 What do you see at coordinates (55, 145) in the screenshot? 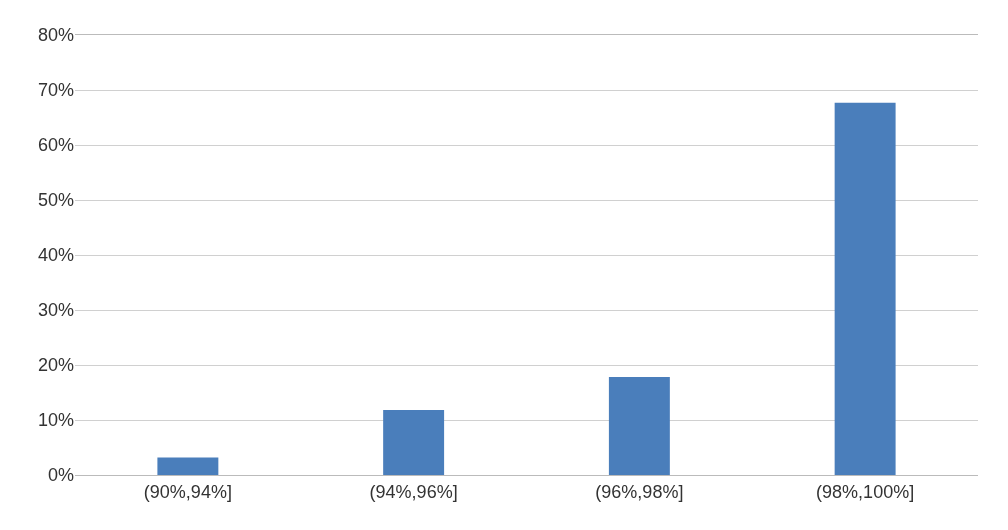
I see `y-tick-label: 60%` at bounding box center [55, 145].